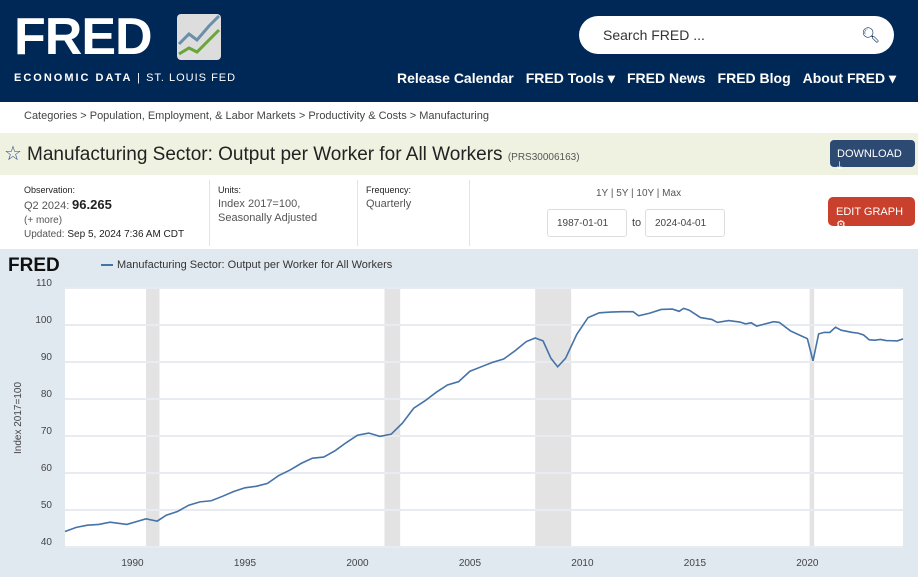 This screenshot has width=918, height=577. Describe the element at coordinates (92, 204) in the screenshot. I see `observation-value: 96.265` at that location.